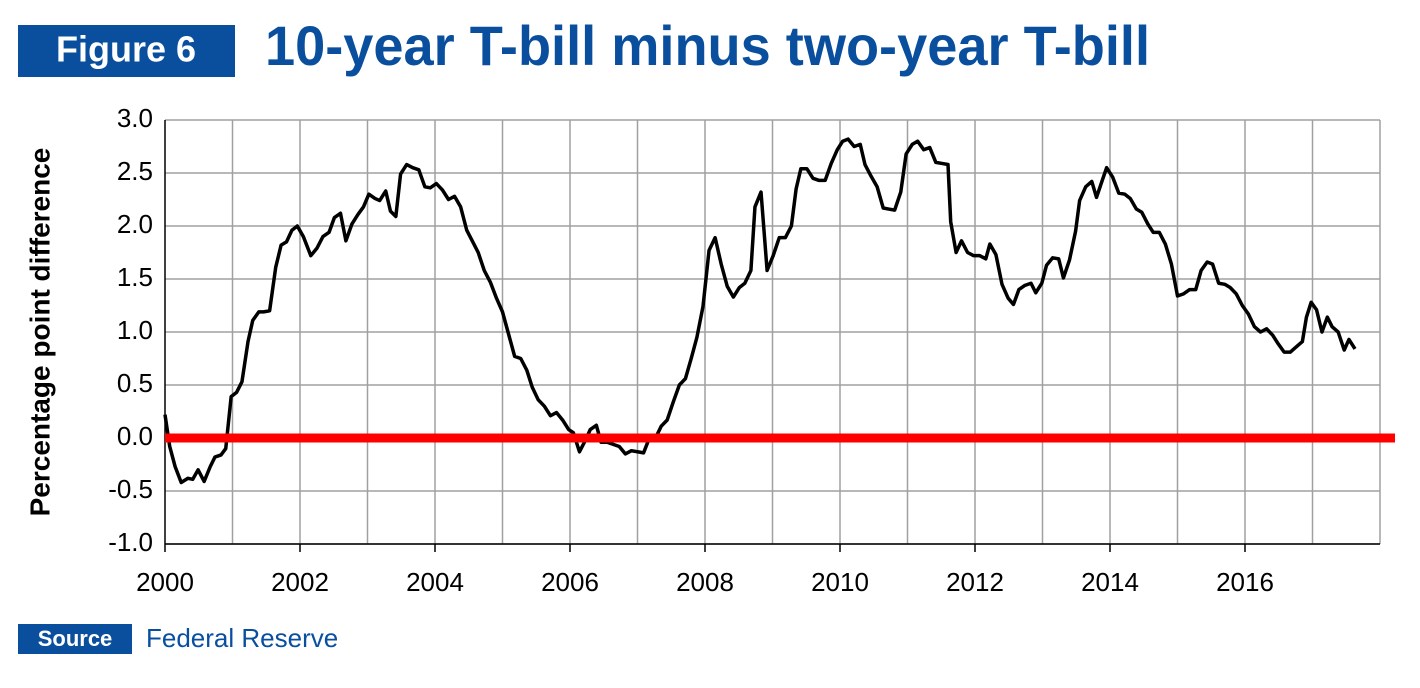  What do you see at coordinates (1245, 582) in the screenshot?
I see `x-tick-label: 2016` at bounding box center [1245, 582].